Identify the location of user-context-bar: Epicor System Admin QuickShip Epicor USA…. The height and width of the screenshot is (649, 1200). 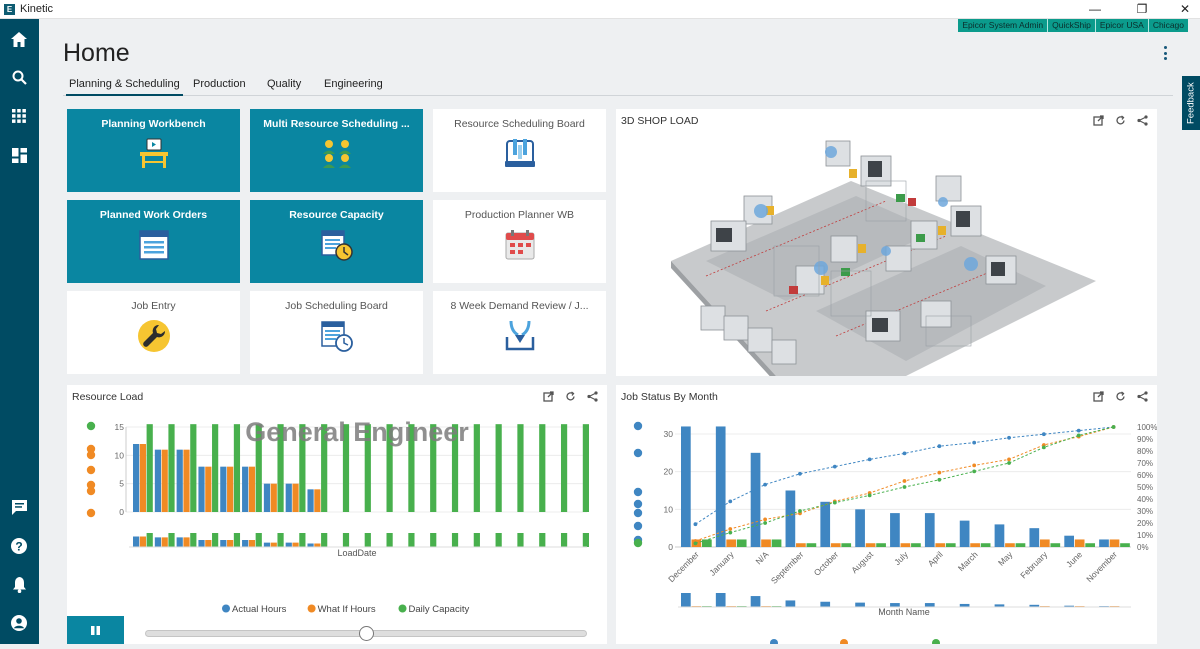
(1073, 25).